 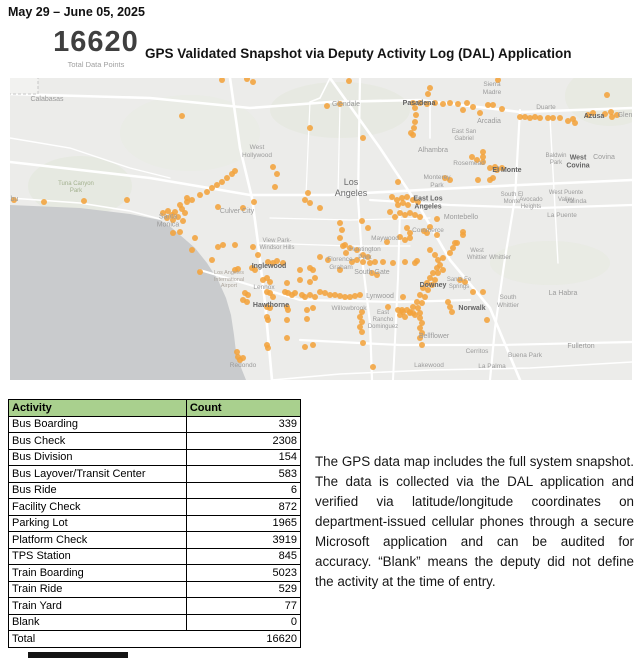 I want to click on cell-count: 1965, so click(x=243, y=523).